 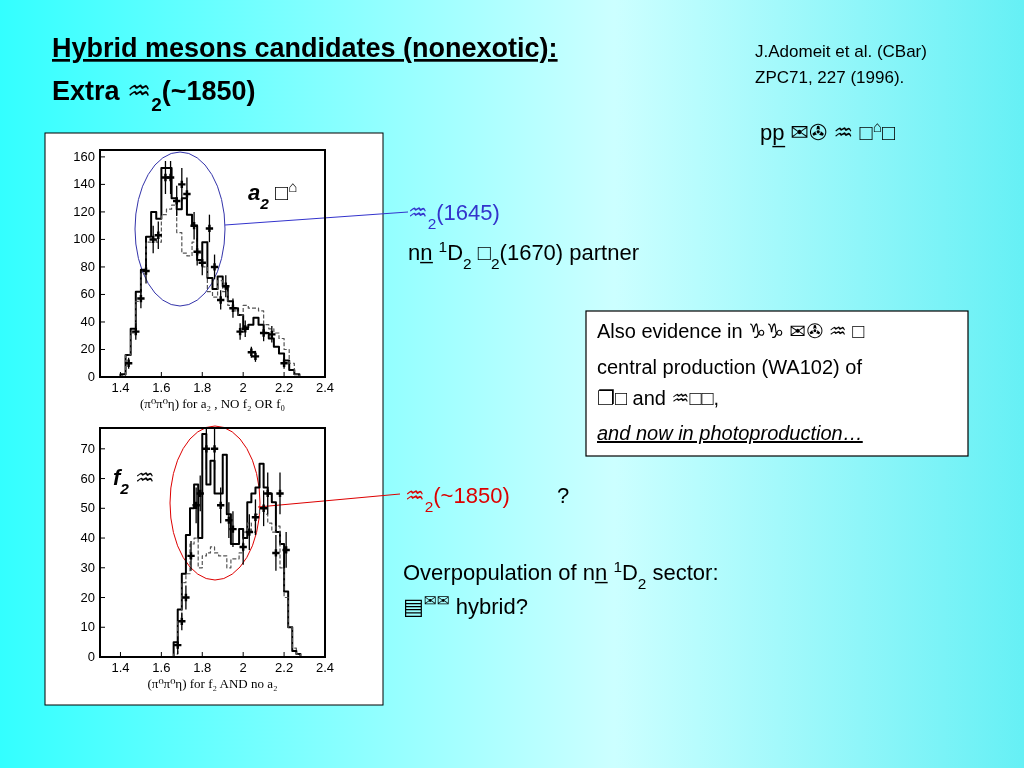 I want to click on text: ZPC71, 227 (1996)., so click(x=830, y=77).